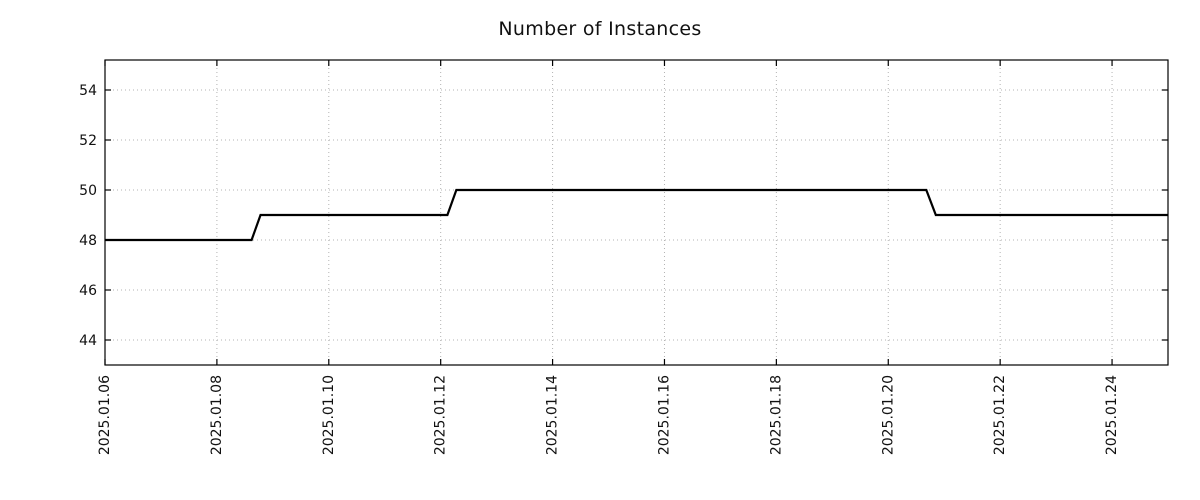 This screenshot has height=500, width=1200. What do you see at coordinates (217, 415) in the screenshot?
I see `x-tick-label: 2025.01.08` at bounding box center [217, 415].